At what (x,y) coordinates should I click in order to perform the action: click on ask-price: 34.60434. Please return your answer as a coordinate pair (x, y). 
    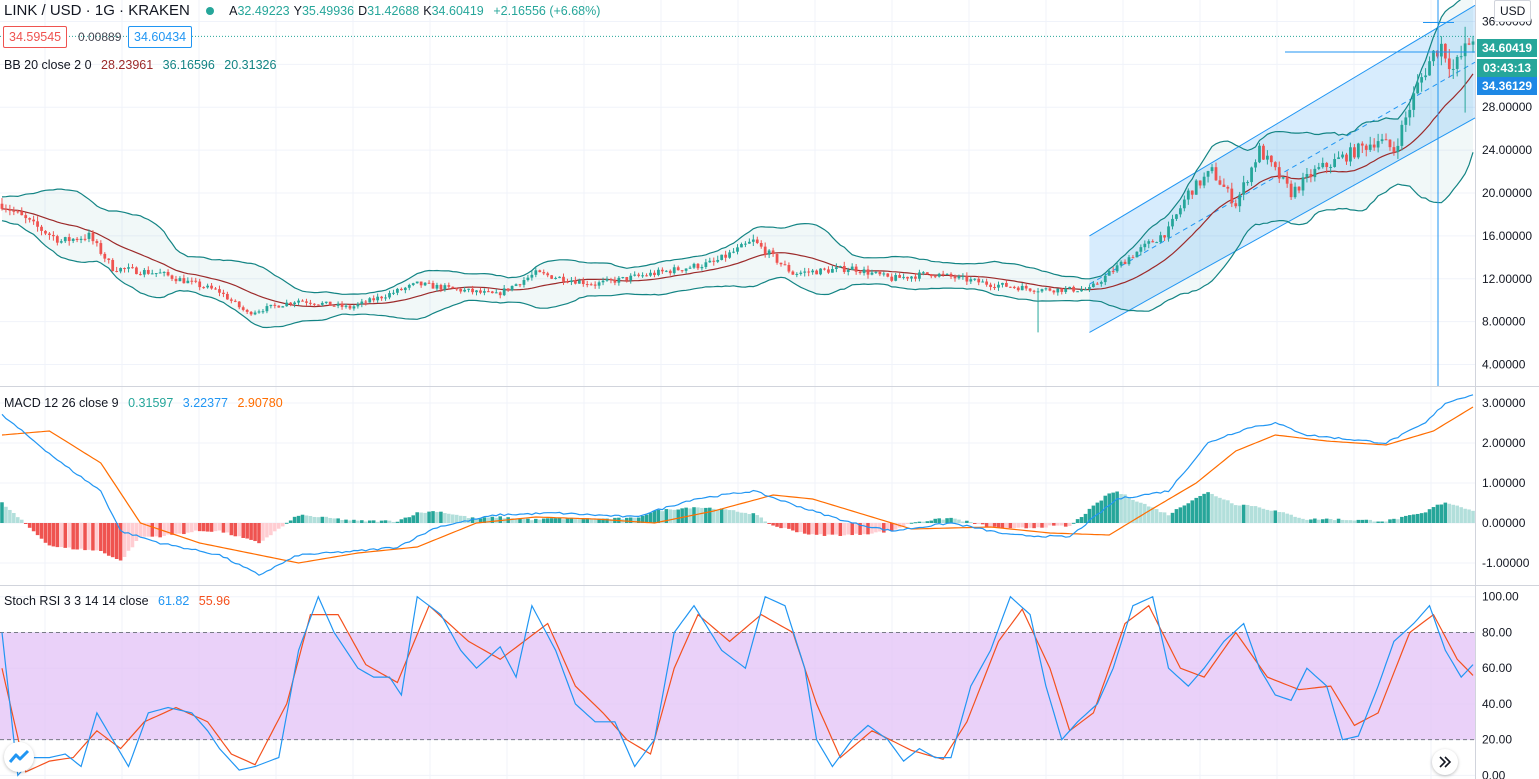
    Looking at the image, I should click on (160, 37).